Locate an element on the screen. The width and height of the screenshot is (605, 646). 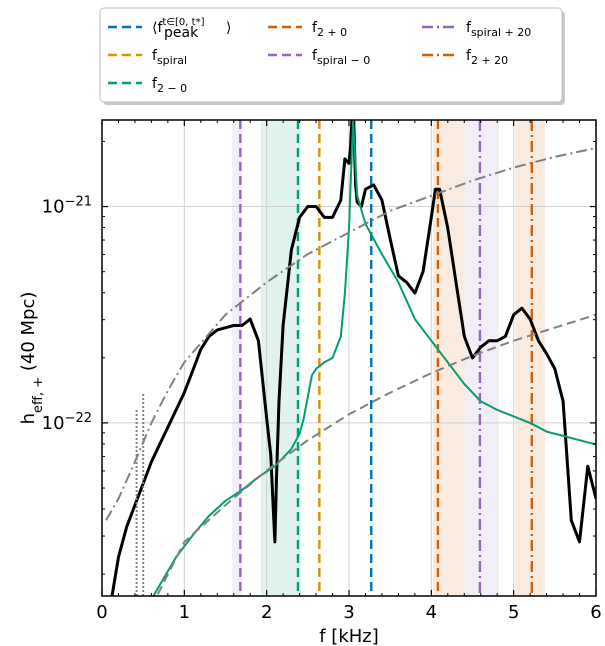
y-axis-label: heff, + (40 Mpc) is located at coordinates (32, 358).